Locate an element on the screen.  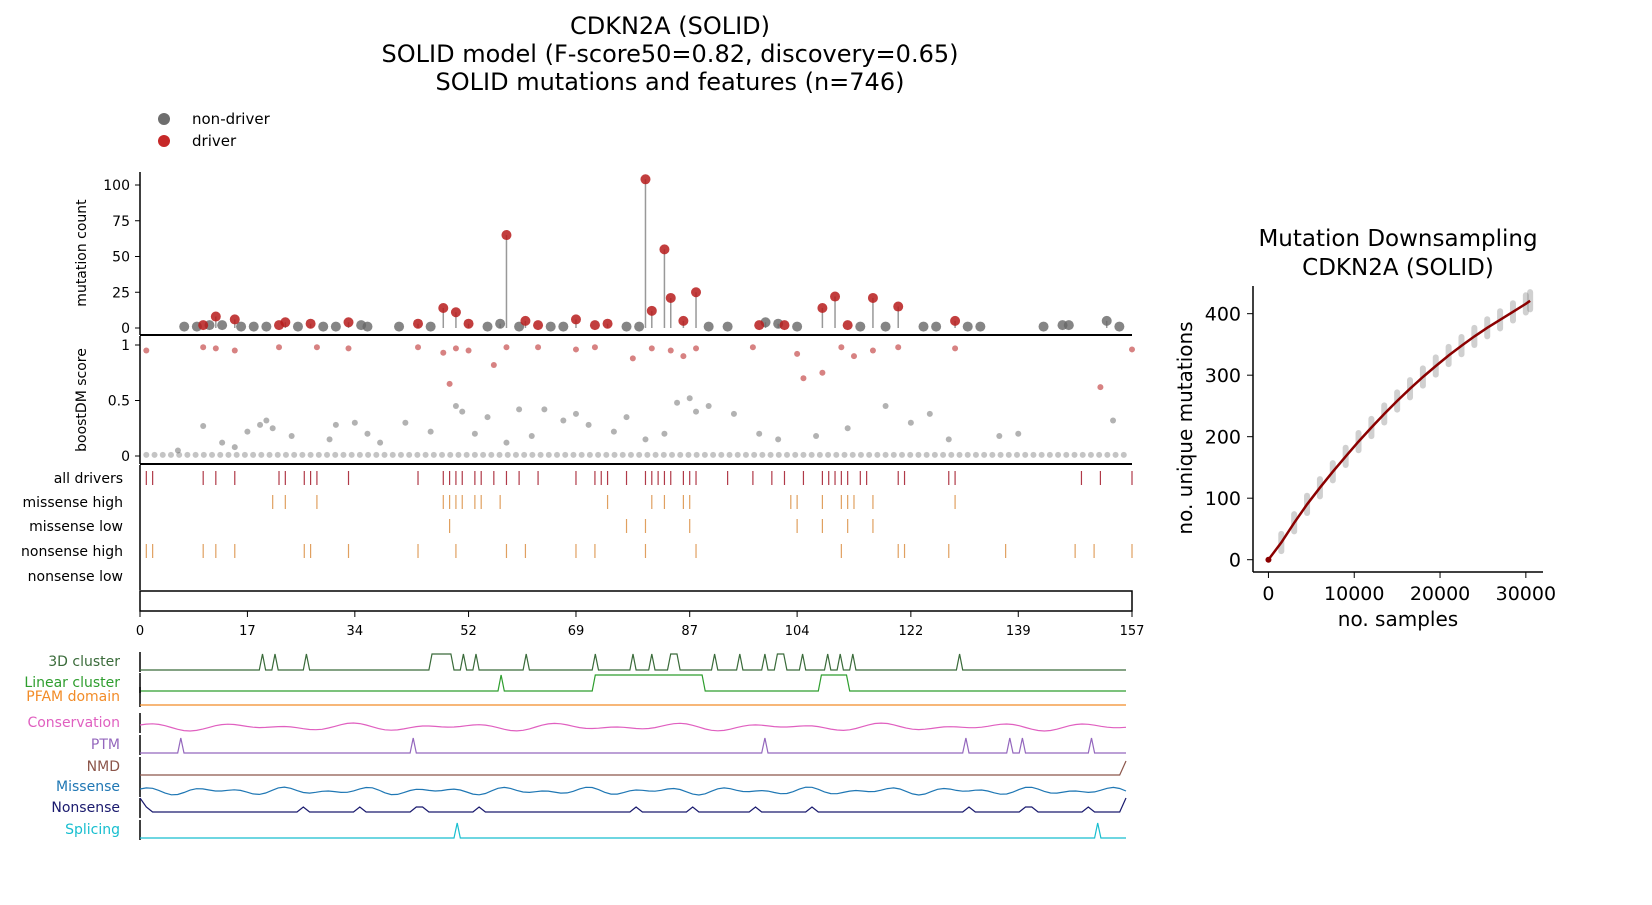
score-y-tick-label: 1 is located at coordinates (125, 346).